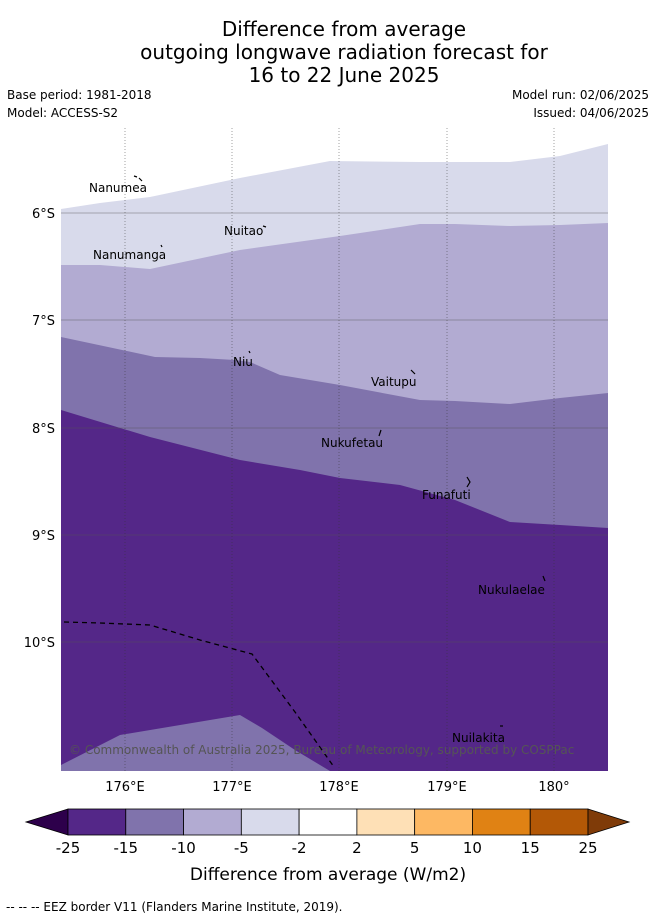 The width and height of the screenshot is (655, 919). Describe the element at coordinates (264, 226) in the screenshot. I see `island-nuitao` at that location.